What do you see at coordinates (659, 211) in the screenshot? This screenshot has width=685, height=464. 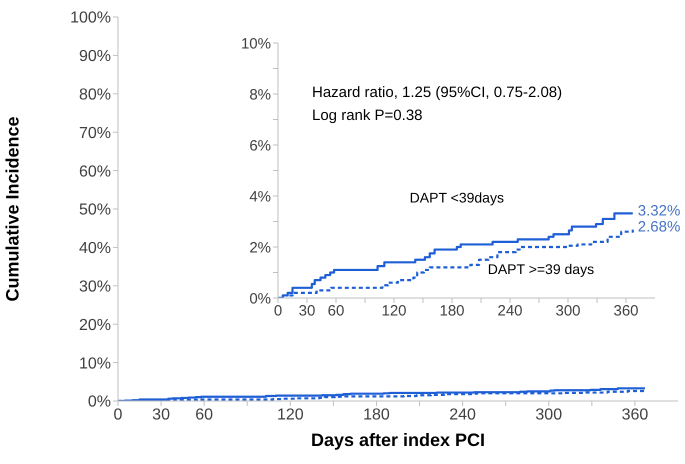 I see `annotation: 3.32%` at bounding box center [659, 211].